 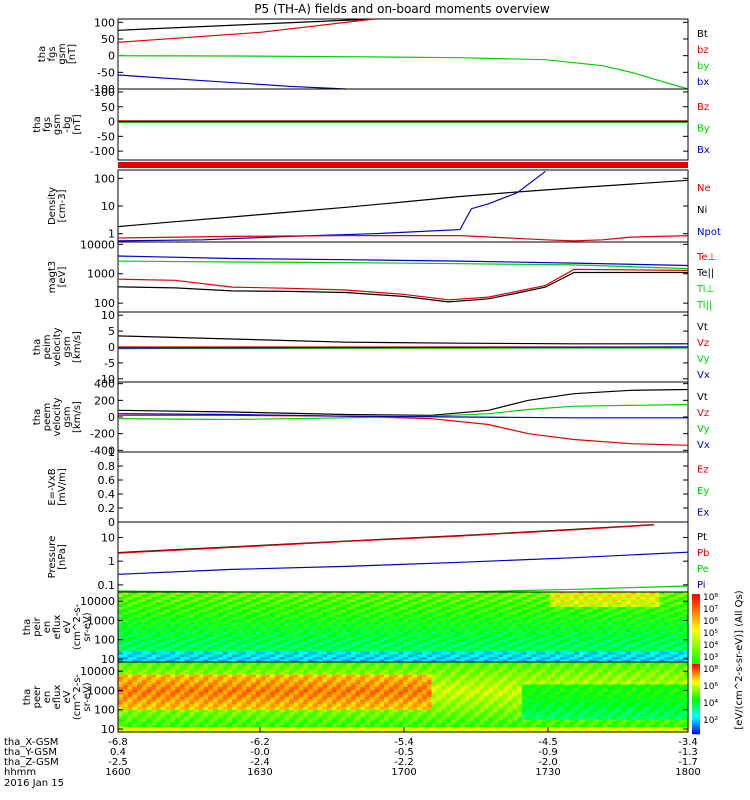 What do you see at coordinates (402, 340) in the screenshot?
I see `series-Vt` at bounding box center [402, 340].